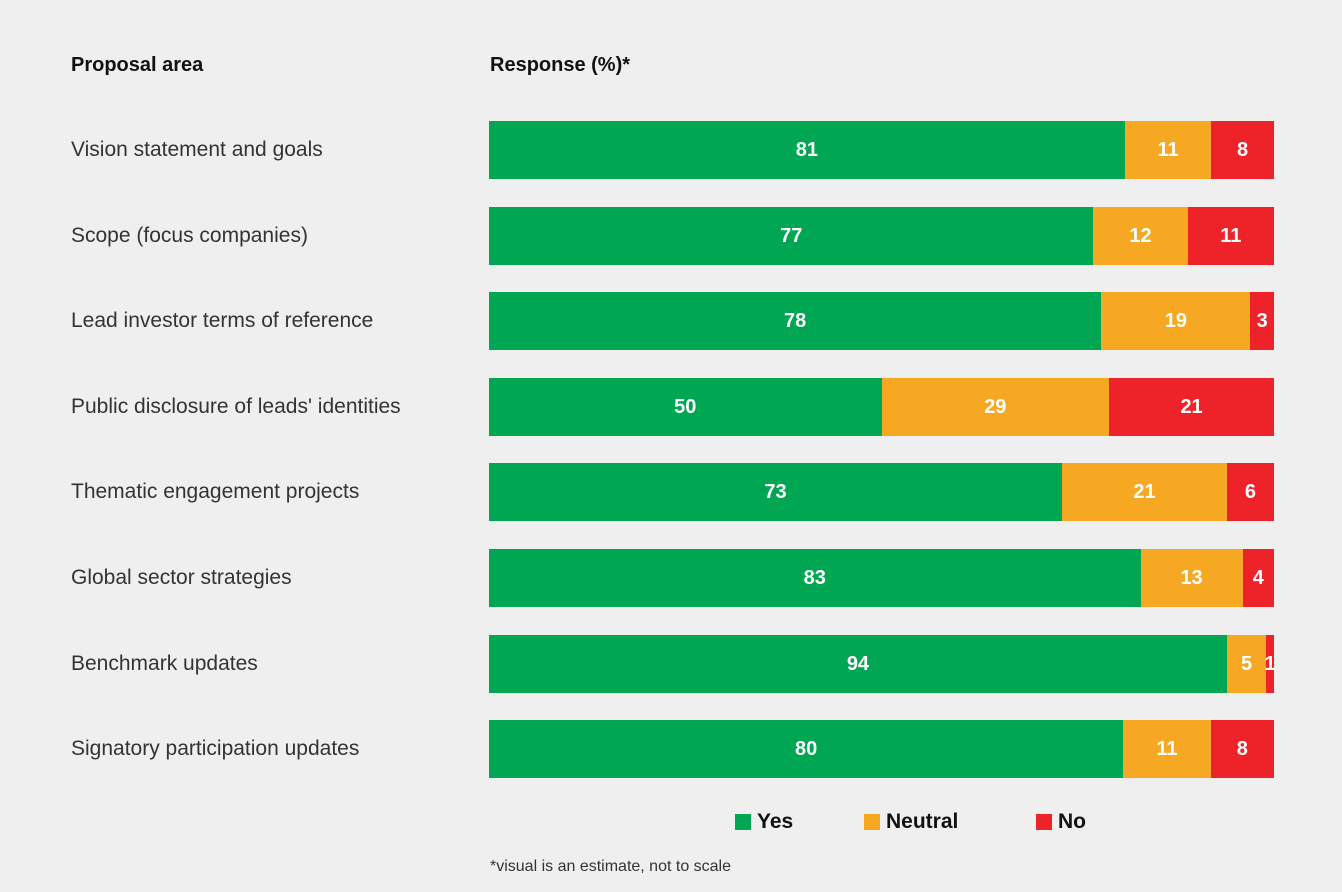  What do you see at coordinates (164, 663) in the screenshot?
I see `category-label: Benchmark updates` at bounding box center [164, 663].